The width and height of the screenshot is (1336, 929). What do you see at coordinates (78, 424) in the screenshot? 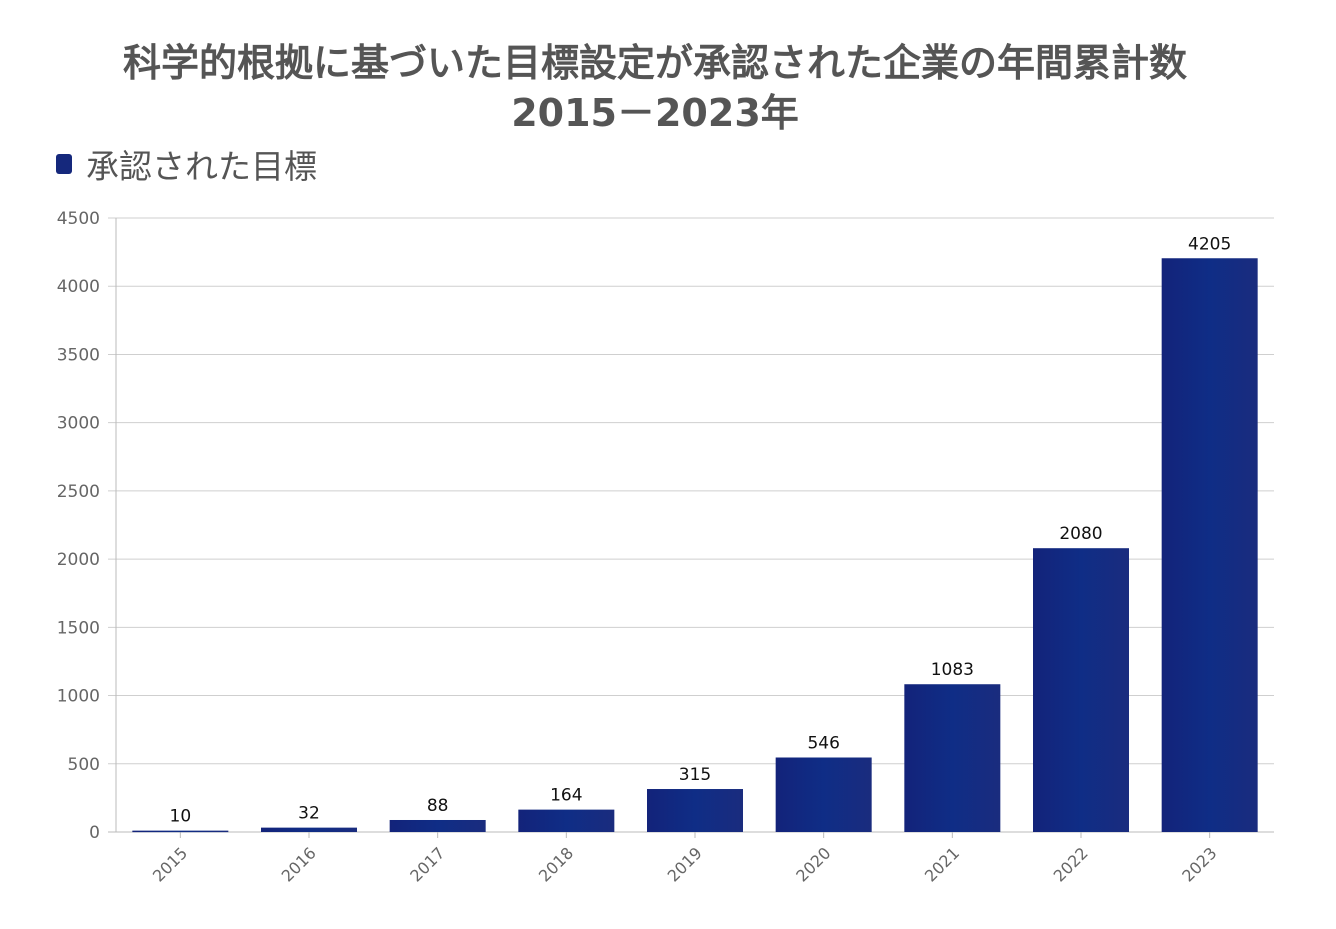
I see `y-tick-label: 3000` at bounding box center [78, 424].